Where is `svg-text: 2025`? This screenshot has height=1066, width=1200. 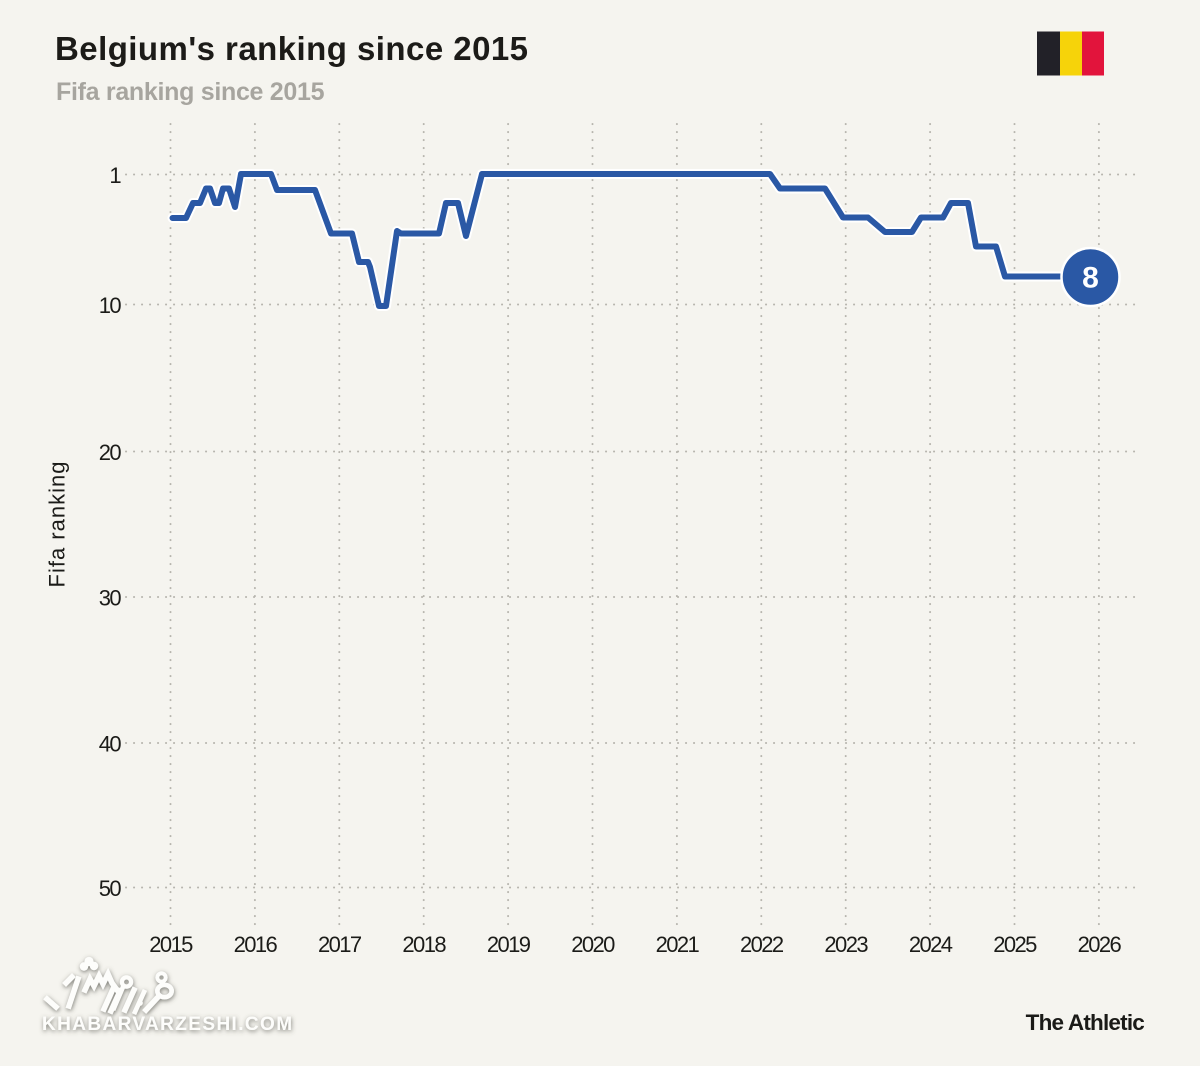
svg-text: 2025 is located at coordinates (1015, 944).